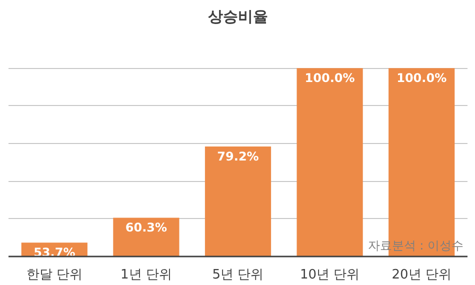 The image size is (475, 285). Describe the element at coordinates (422, 275) in the screenshot. I see `x-tick-label: 20년 단위` at that location.